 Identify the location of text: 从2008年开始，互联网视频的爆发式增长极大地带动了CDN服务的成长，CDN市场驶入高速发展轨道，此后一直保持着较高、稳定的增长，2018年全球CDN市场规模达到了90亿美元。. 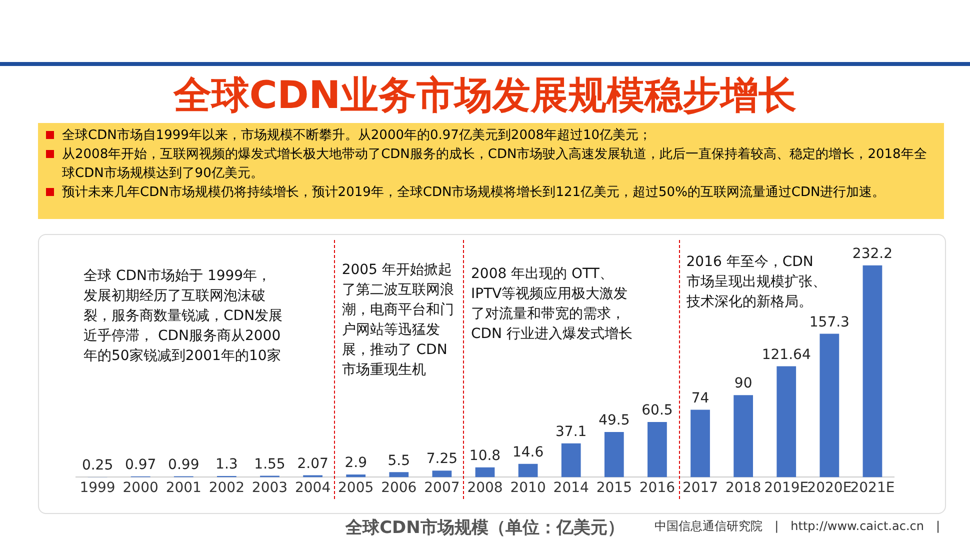
(494, 164).